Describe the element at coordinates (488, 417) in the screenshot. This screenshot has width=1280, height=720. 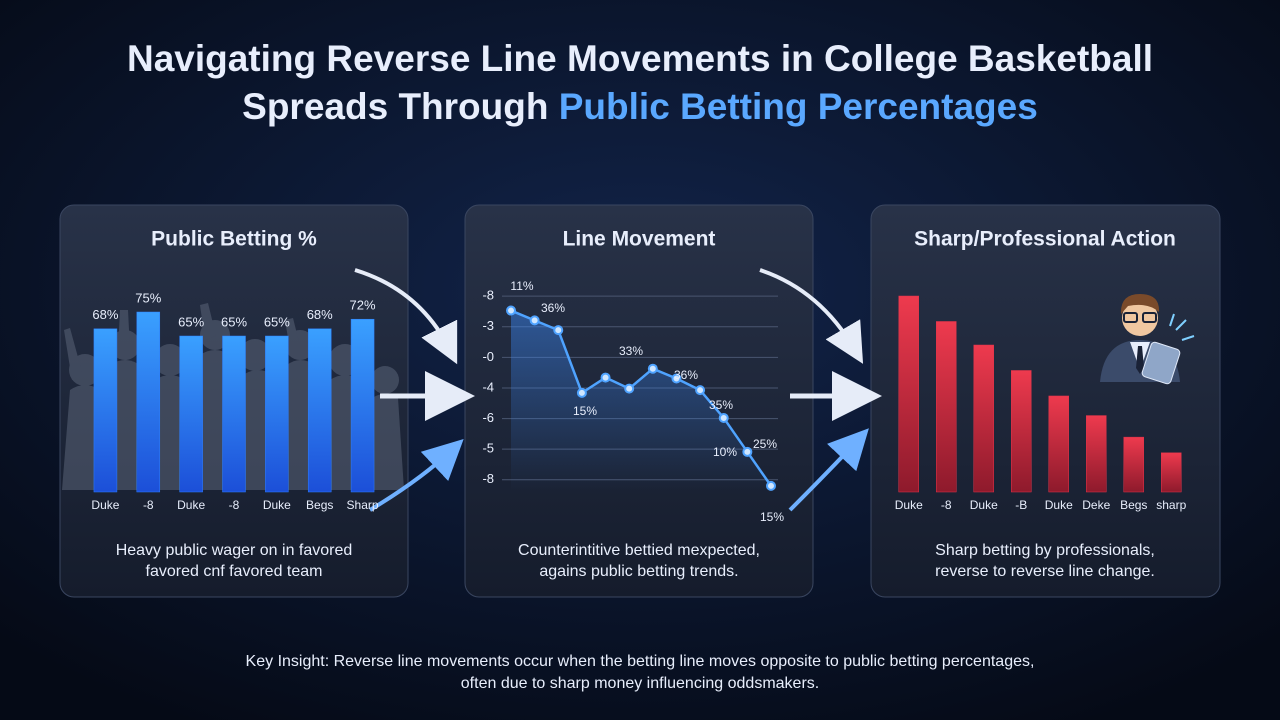
I see `y-tick-label: -6` at that location.